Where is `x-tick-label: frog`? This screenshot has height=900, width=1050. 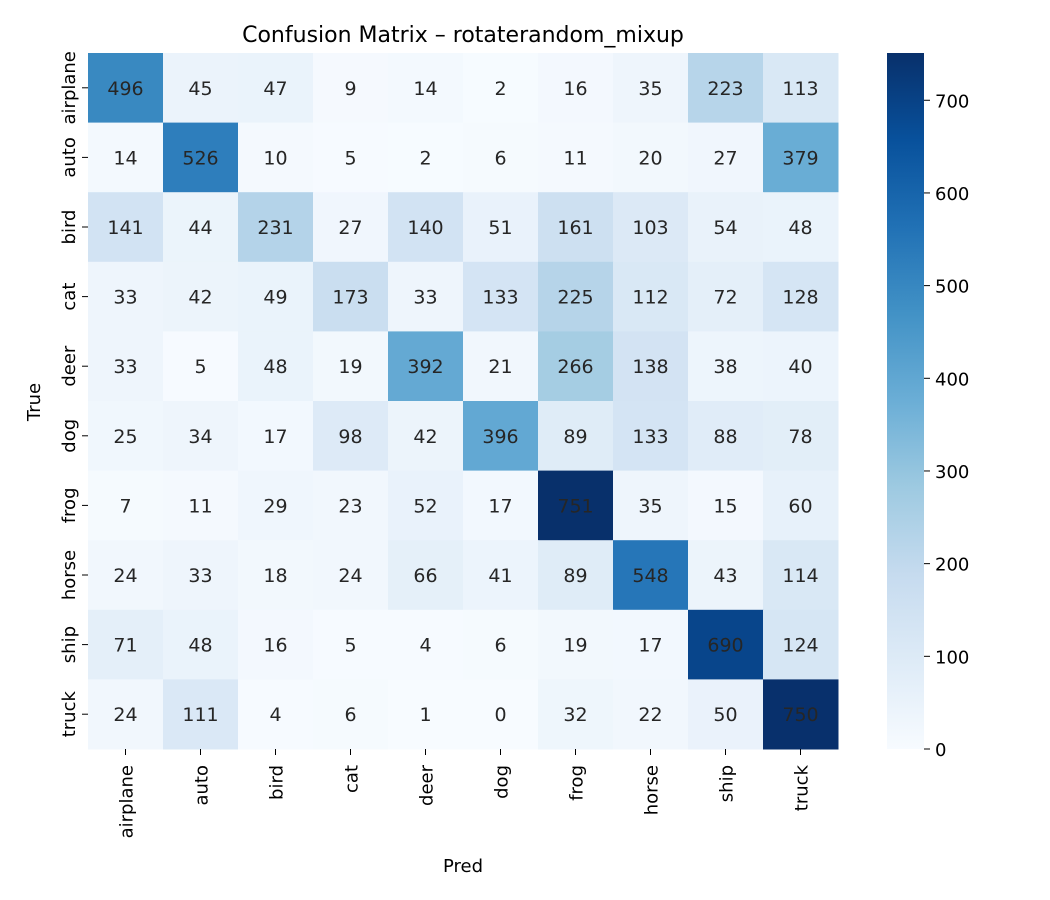 x-tick-label: frog is located at coordinates (577, 783).